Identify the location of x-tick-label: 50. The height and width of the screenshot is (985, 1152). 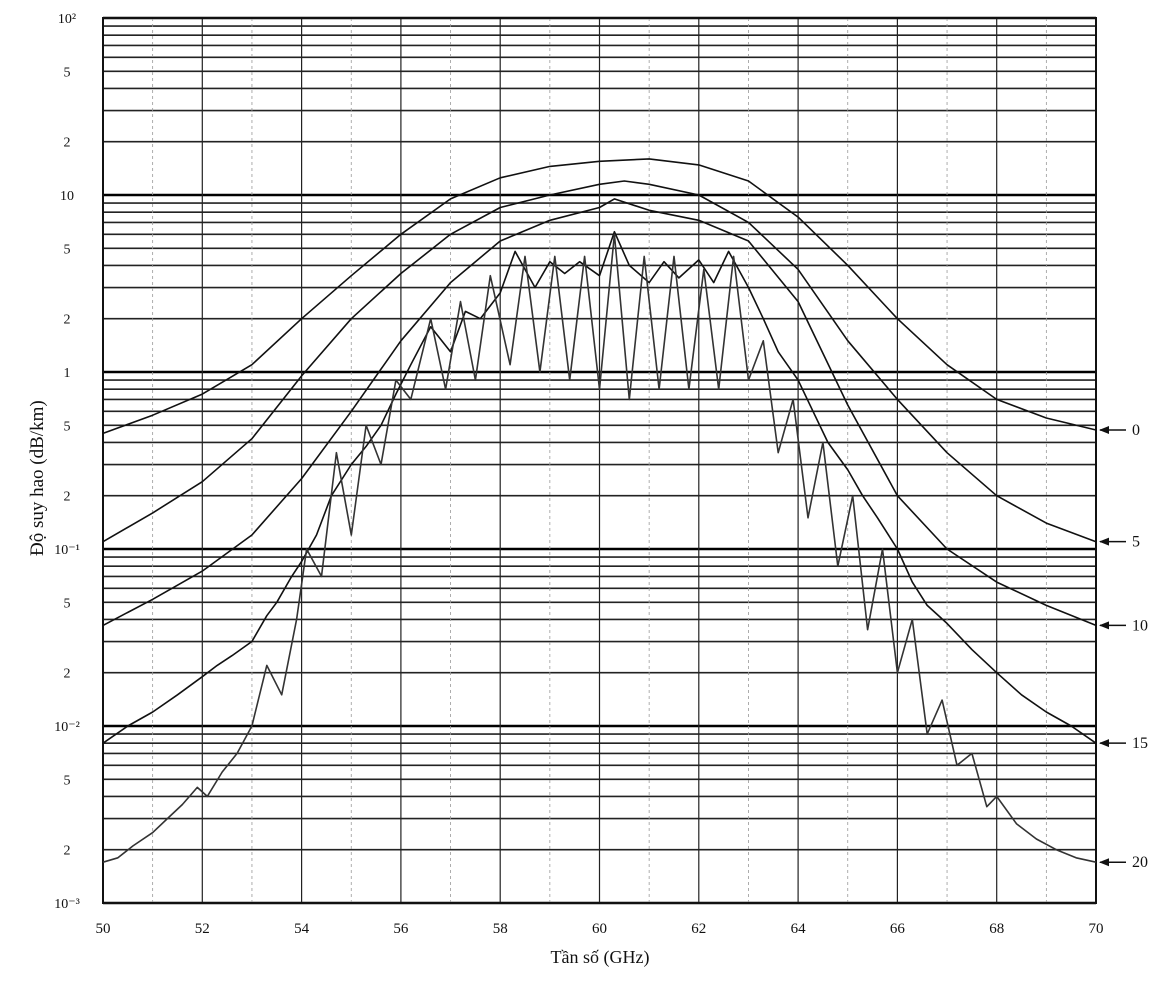
(103, 929).